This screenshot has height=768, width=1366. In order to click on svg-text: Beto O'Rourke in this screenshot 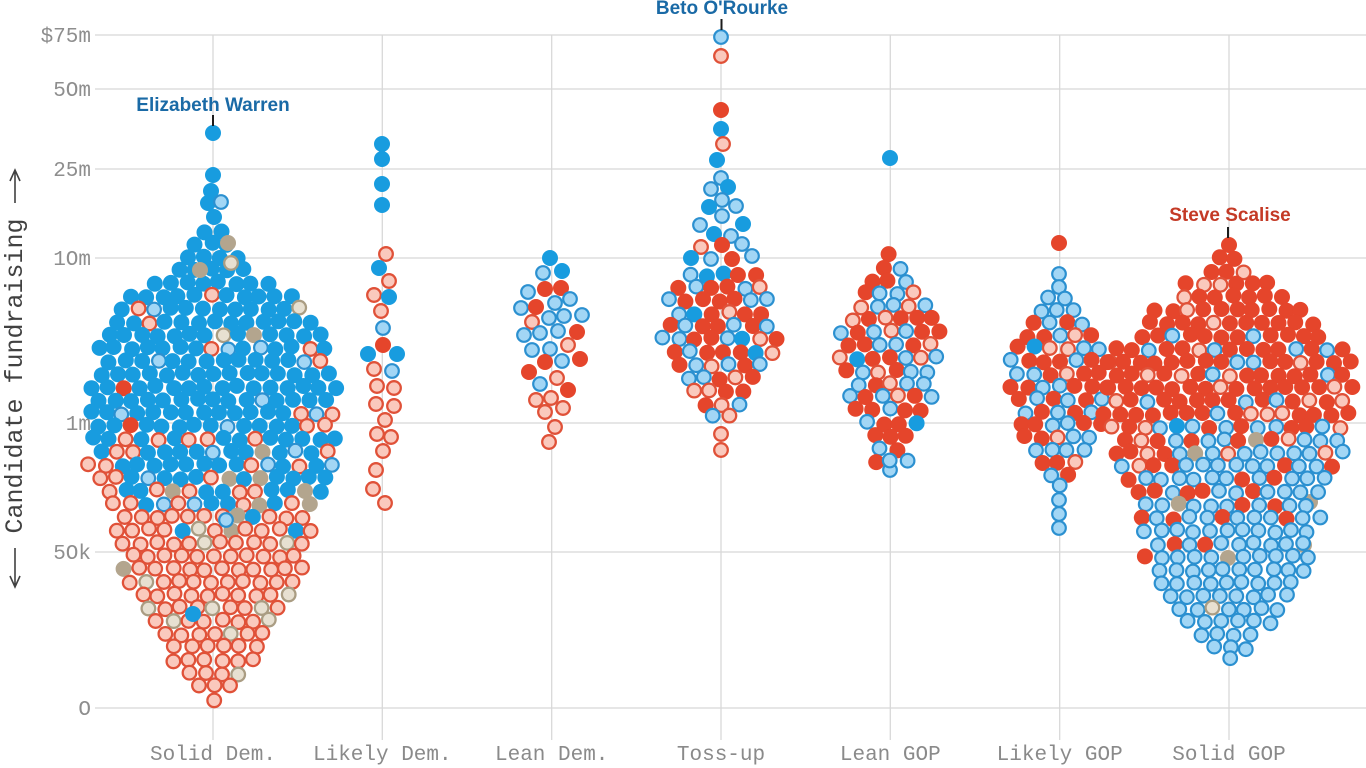, I will do `click(722, 9)`.